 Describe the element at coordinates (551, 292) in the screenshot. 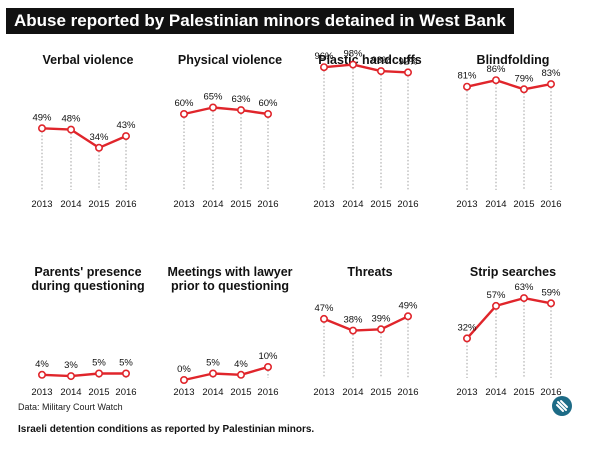

I see `data-label: 59%` at that location.